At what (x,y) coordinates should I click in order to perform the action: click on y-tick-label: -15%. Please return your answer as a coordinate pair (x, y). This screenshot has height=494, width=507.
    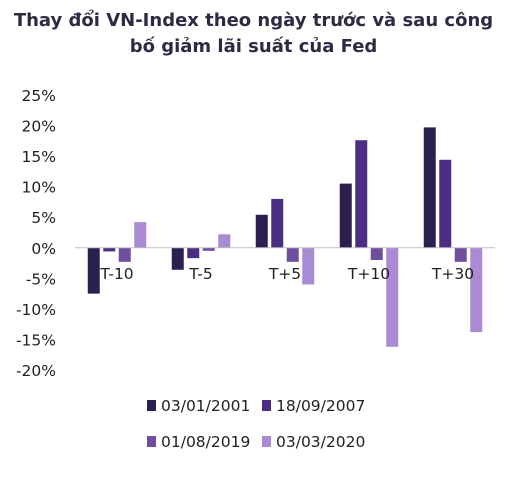
    Looking at the image, I should click on (36, 340).